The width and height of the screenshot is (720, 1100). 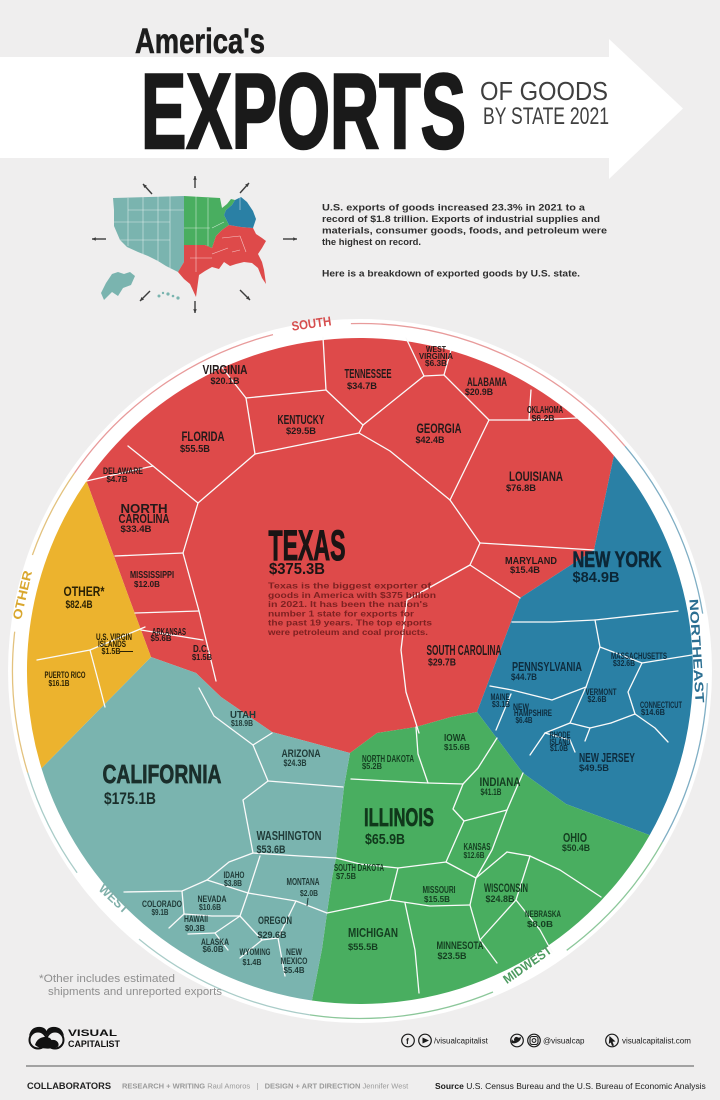 What do you see at coordinates (349, 586) in the screenshot?
I see `svg-text:Texas is the biggest exporter: Texas is the biggest exporter of` at bounding box center [349, 586].